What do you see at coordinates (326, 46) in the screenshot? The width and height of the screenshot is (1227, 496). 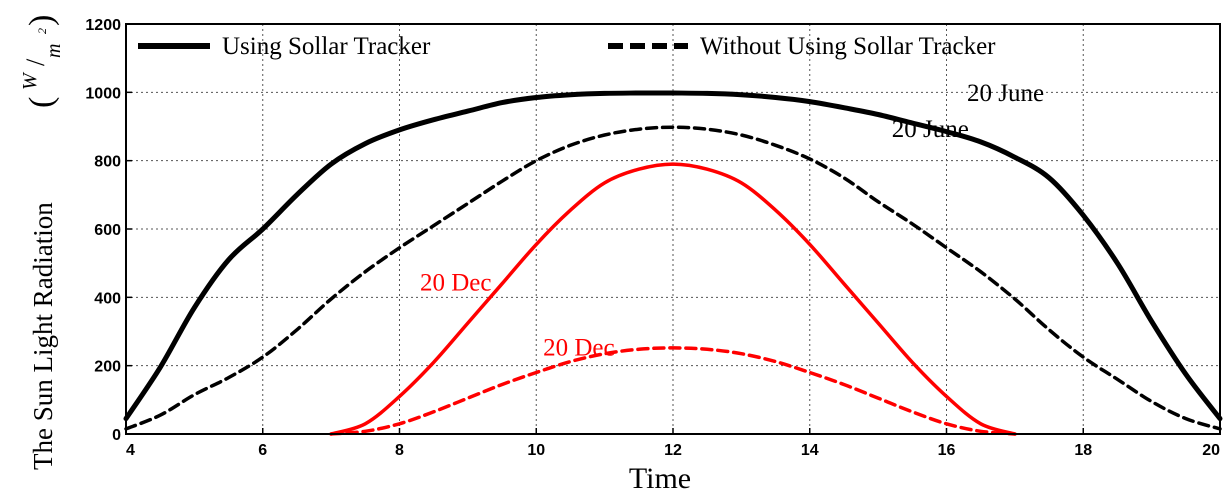 I see `legend-label-tracker: Using Sollar Tracker` at bounding box center [326, 46].